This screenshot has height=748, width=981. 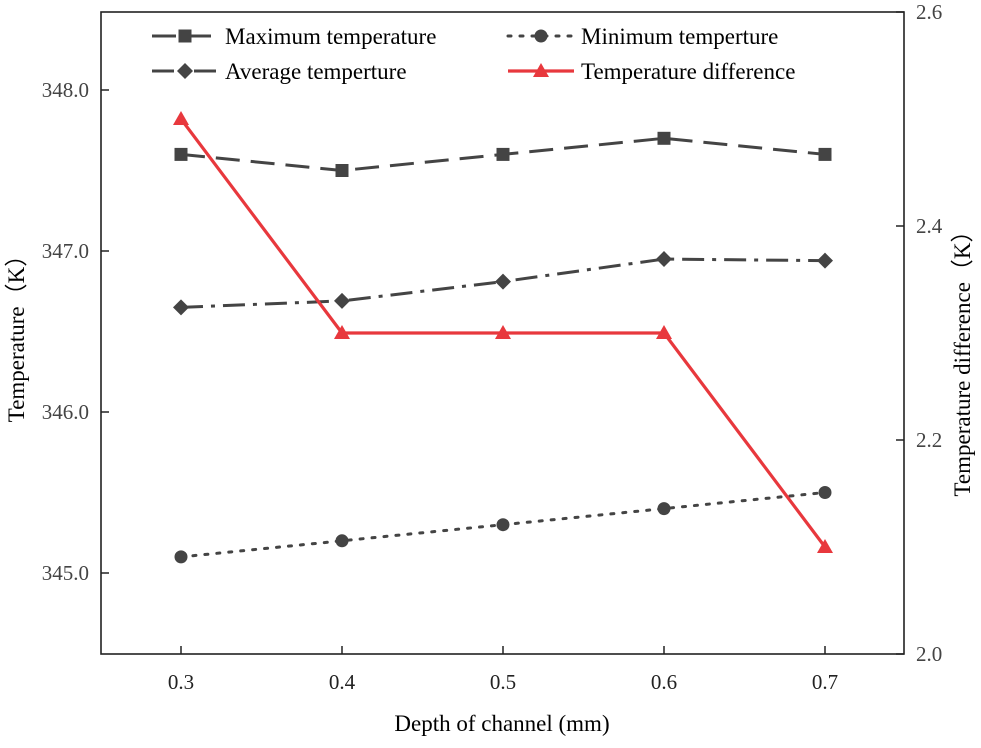 What do you see at coordinates (65, 573) in the screenshot?
I see `y-left-tick-label: 345.0` at bounding box center [65, 573].